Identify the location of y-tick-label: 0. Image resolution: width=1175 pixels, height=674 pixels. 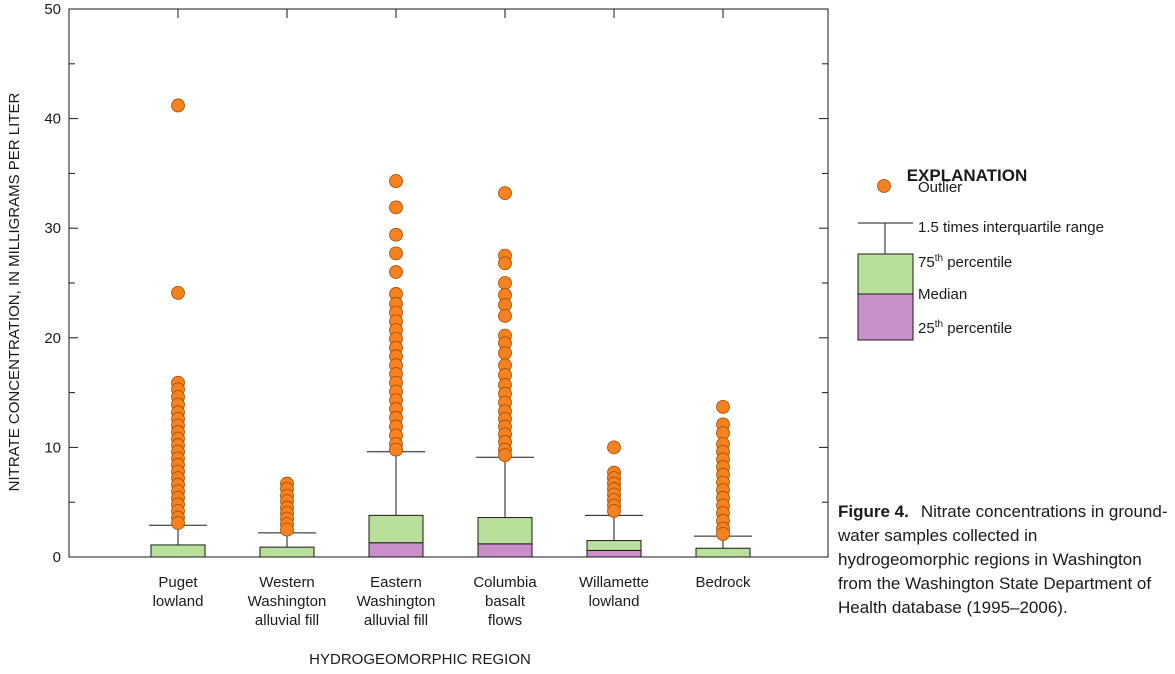
(57, 557).